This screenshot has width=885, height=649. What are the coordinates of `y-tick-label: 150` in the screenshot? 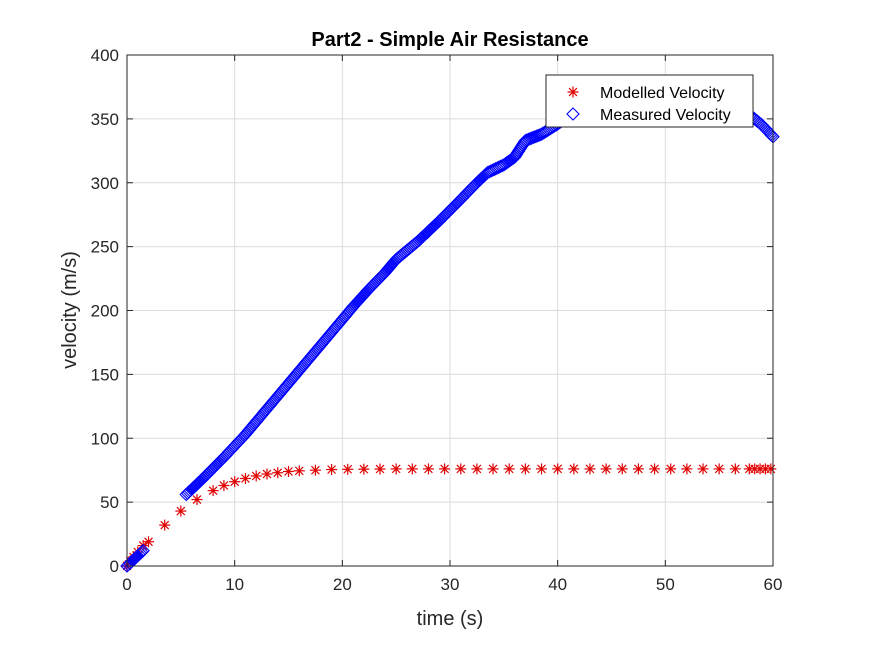 It's located at (105, 374).